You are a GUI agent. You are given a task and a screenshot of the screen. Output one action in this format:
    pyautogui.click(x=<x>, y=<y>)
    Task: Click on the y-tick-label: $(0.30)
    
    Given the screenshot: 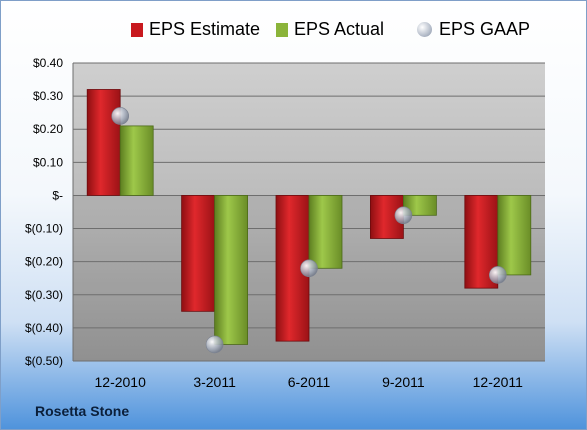 What is the action you would take?
    pyautogui.click(x=44, y=295)
    